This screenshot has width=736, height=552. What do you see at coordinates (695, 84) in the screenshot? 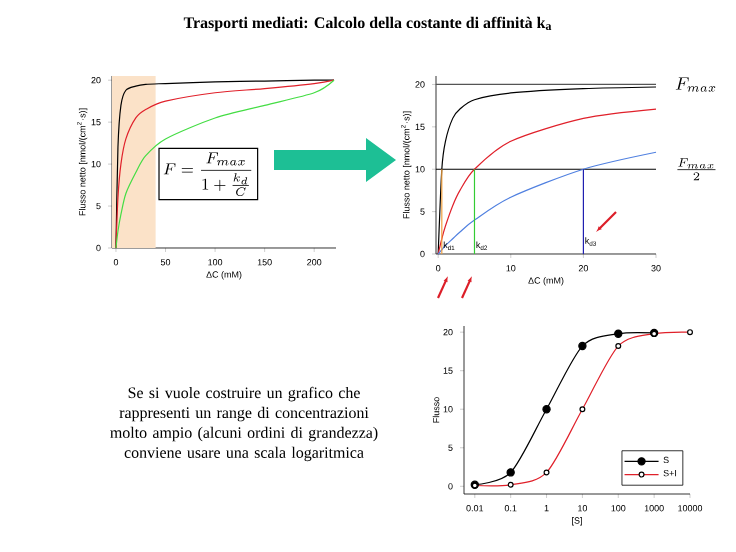
I see `ref-line-label: $F_{max}$` at bounding box center [695, 84].